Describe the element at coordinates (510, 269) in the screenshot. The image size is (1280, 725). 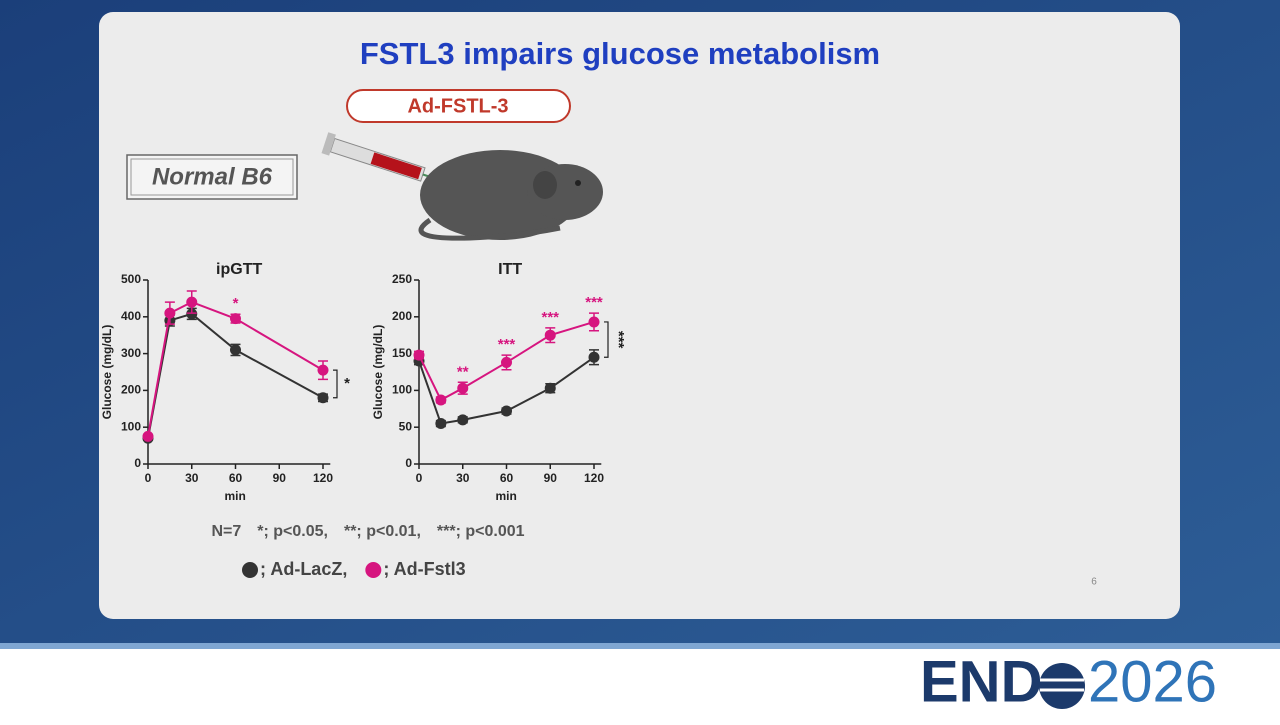
I see `chart-title: ITT` at that location.